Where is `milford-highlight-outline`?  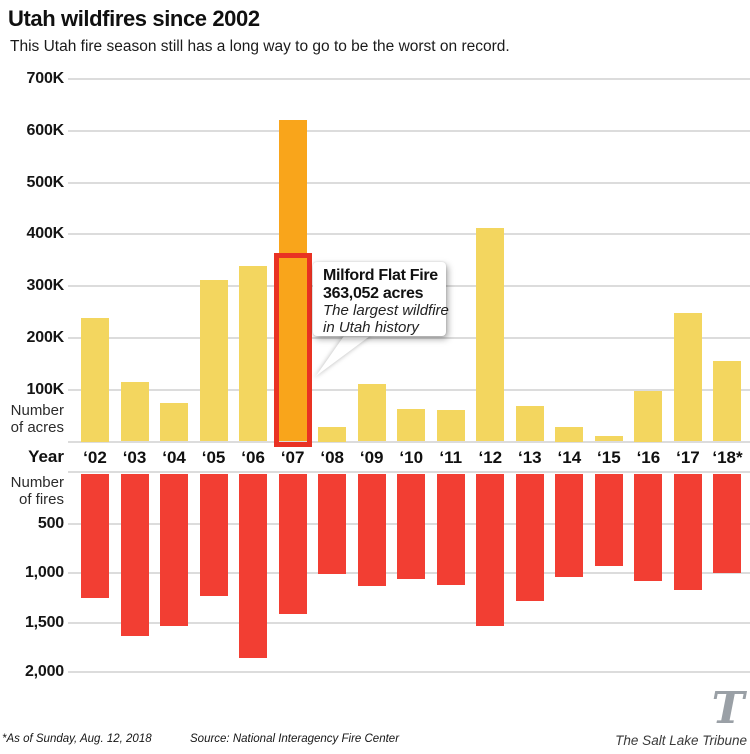 milford-highlight-outline is located at coordinates (292, 350).